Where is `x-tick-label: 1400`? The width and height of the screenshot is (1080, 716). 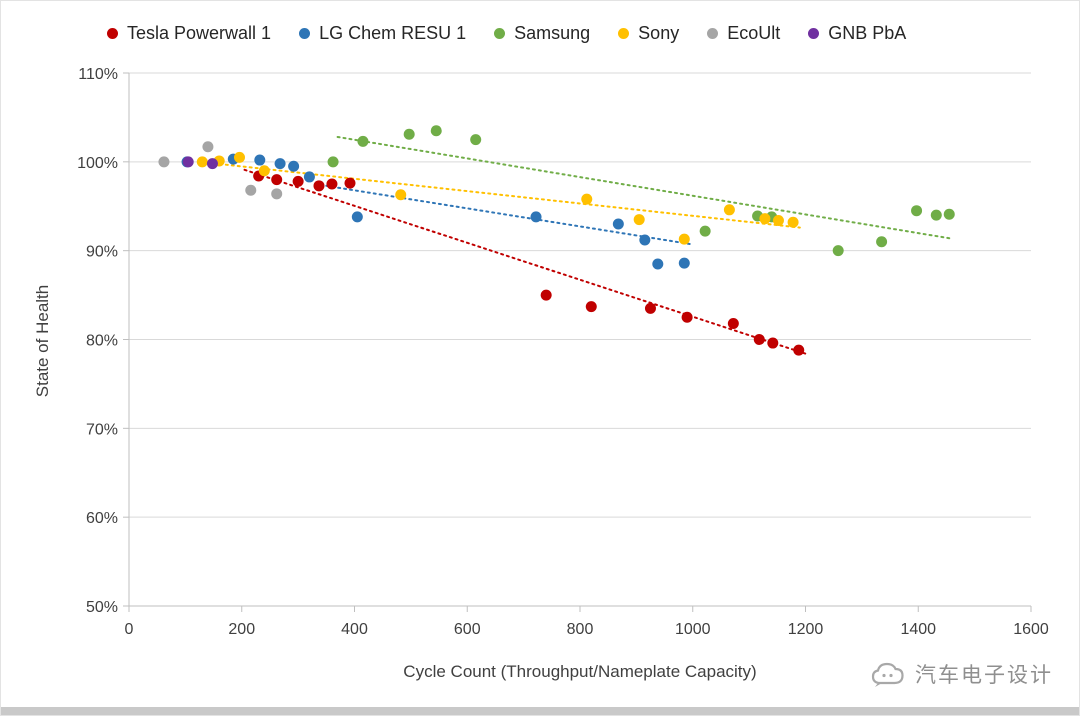 x-tick-label: 1400 is located at coordinates (918, 629).